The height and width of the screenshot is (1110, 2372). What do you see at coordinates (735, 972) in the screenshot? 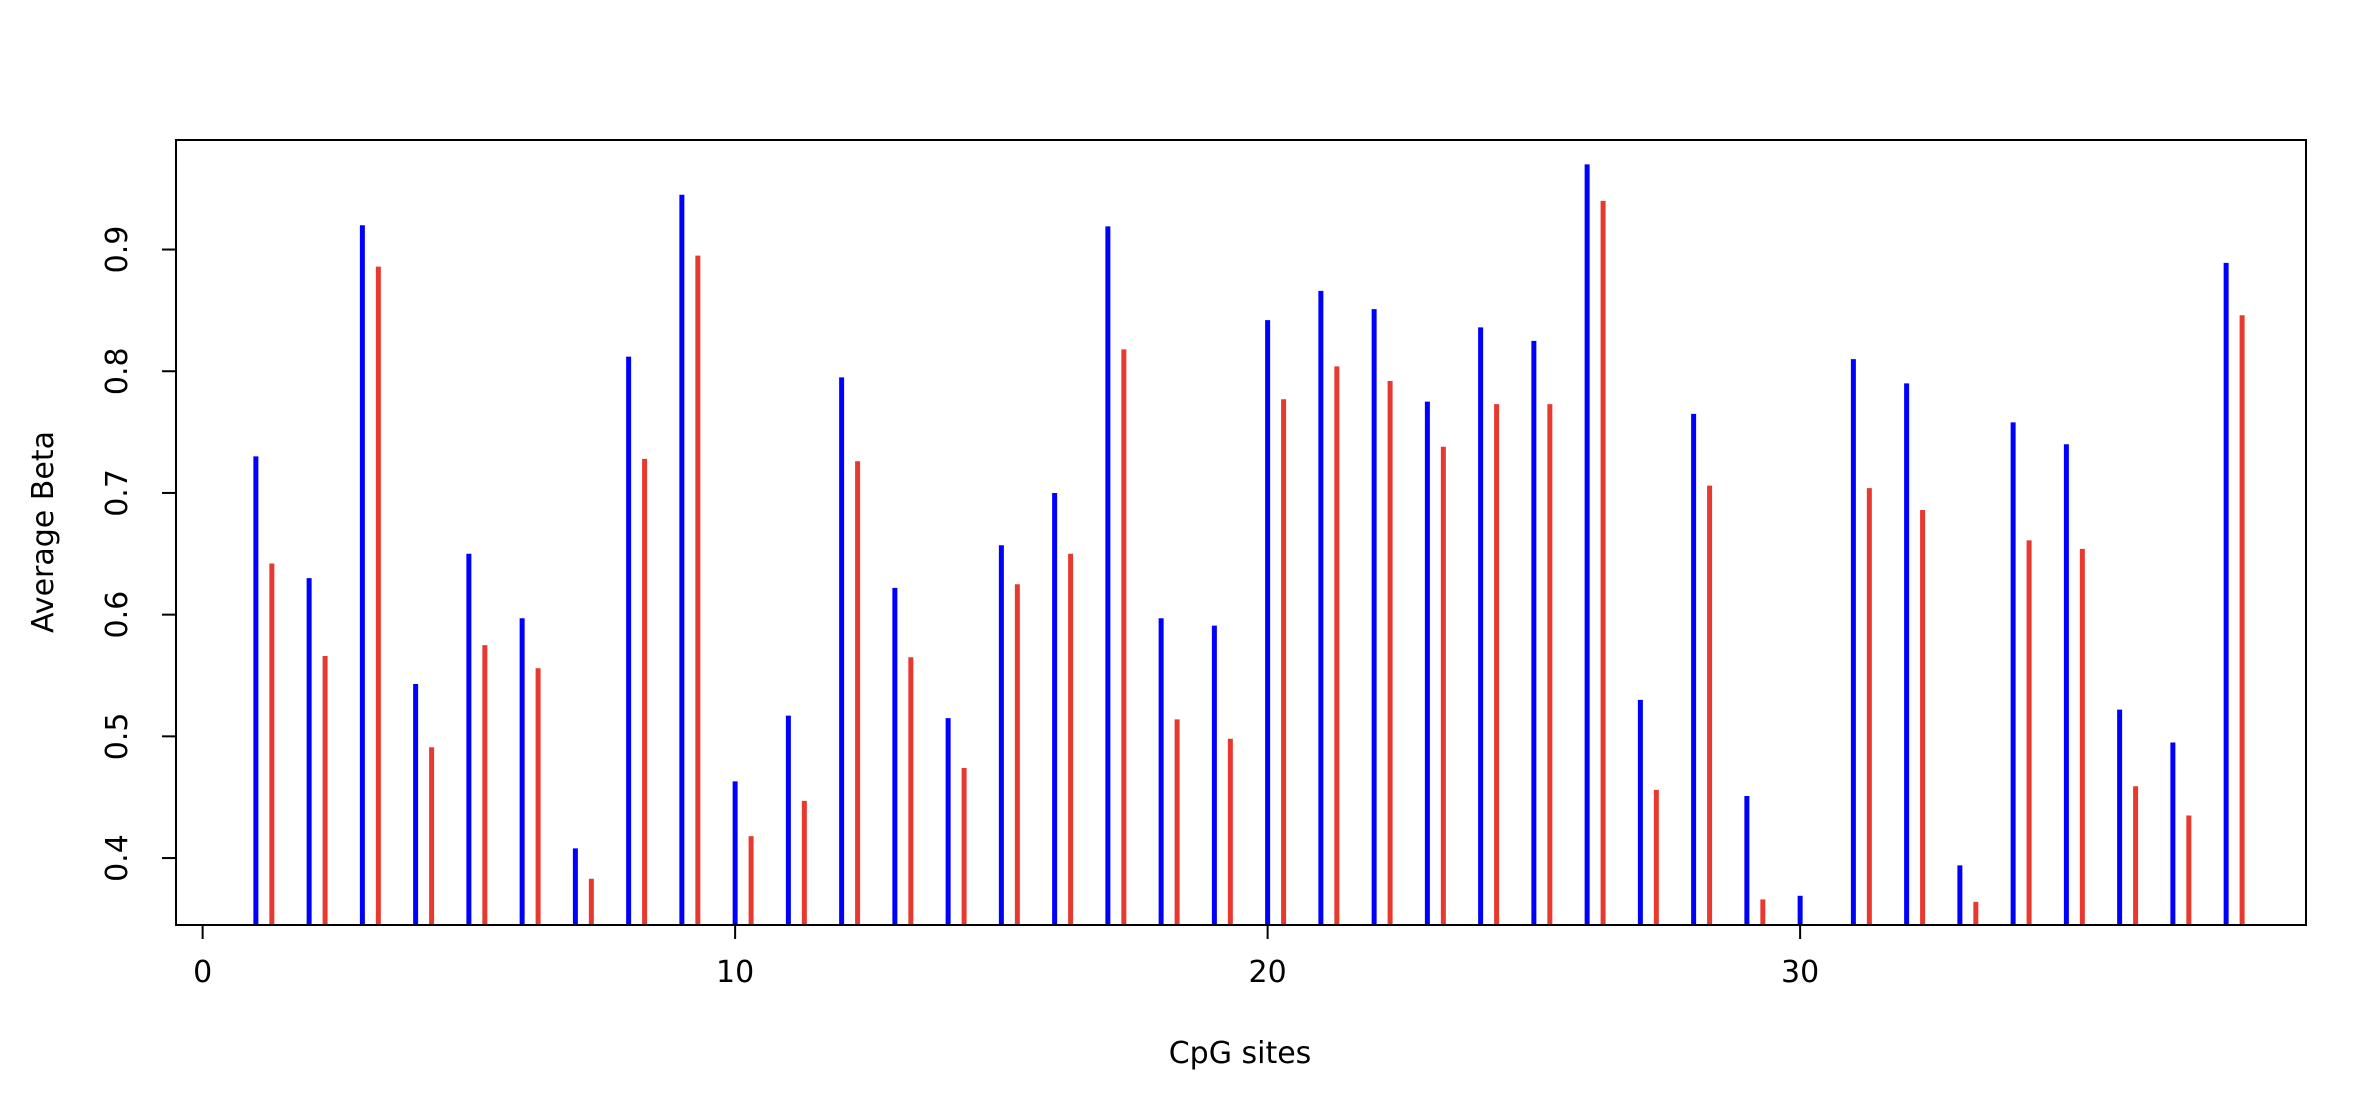
I see `x-tick-label: 10` at bounding box center [735, 972].